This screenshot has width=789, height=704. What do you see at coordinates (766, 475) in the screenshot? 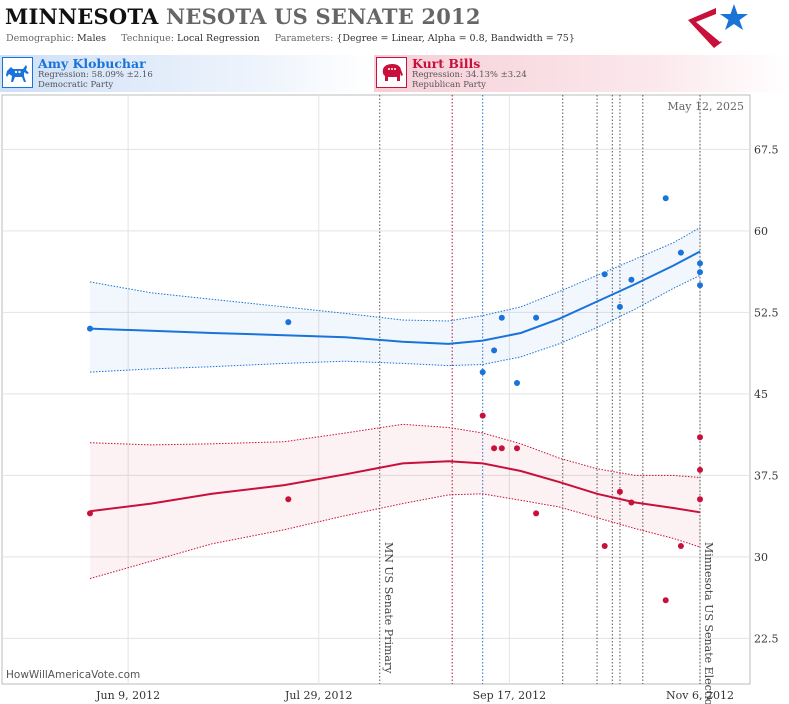
I see `y-tick-label: 37.5` at bounding box center [766, 475].